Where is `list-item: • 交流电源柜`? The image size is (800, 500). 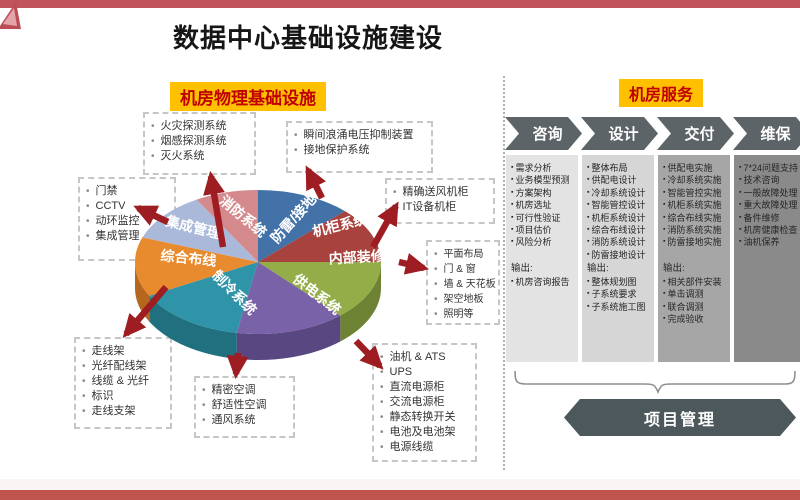
list-item: • 交流电源柜 is located at coordinates (412, 402).